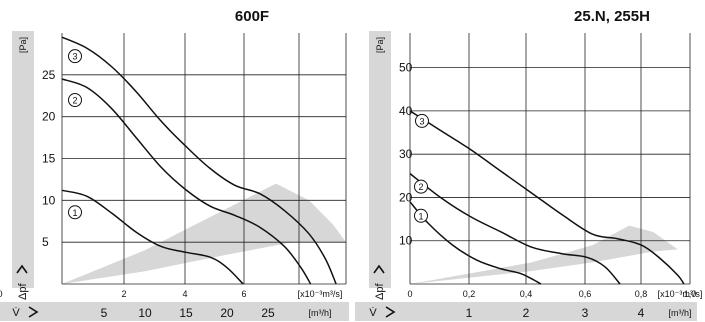 The height and width of the screenshot is (322, 705). Describe the element at coordinates (469, 294) in the screenshot. I see `x-tick-label: 0,2` at that location.